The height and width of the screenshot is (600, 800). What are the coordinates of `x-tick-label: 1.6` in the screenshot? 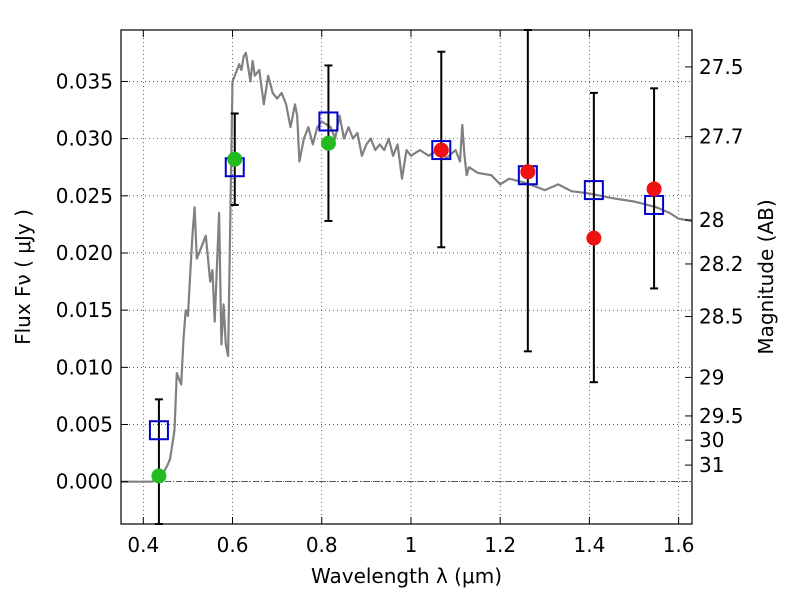 It's located at (679, 545).